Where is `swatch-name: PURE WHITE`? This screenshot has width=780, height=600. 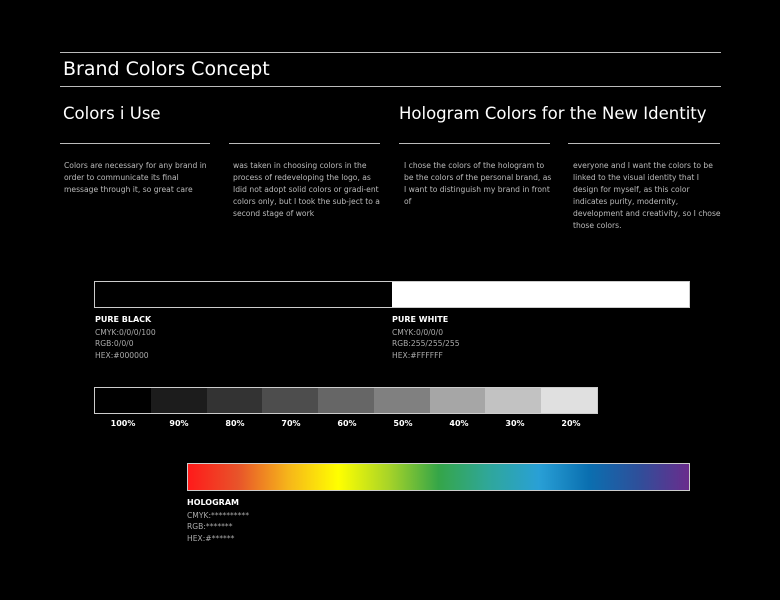
swatch-name: PURE WHITE is located at coordinates (420, 319).